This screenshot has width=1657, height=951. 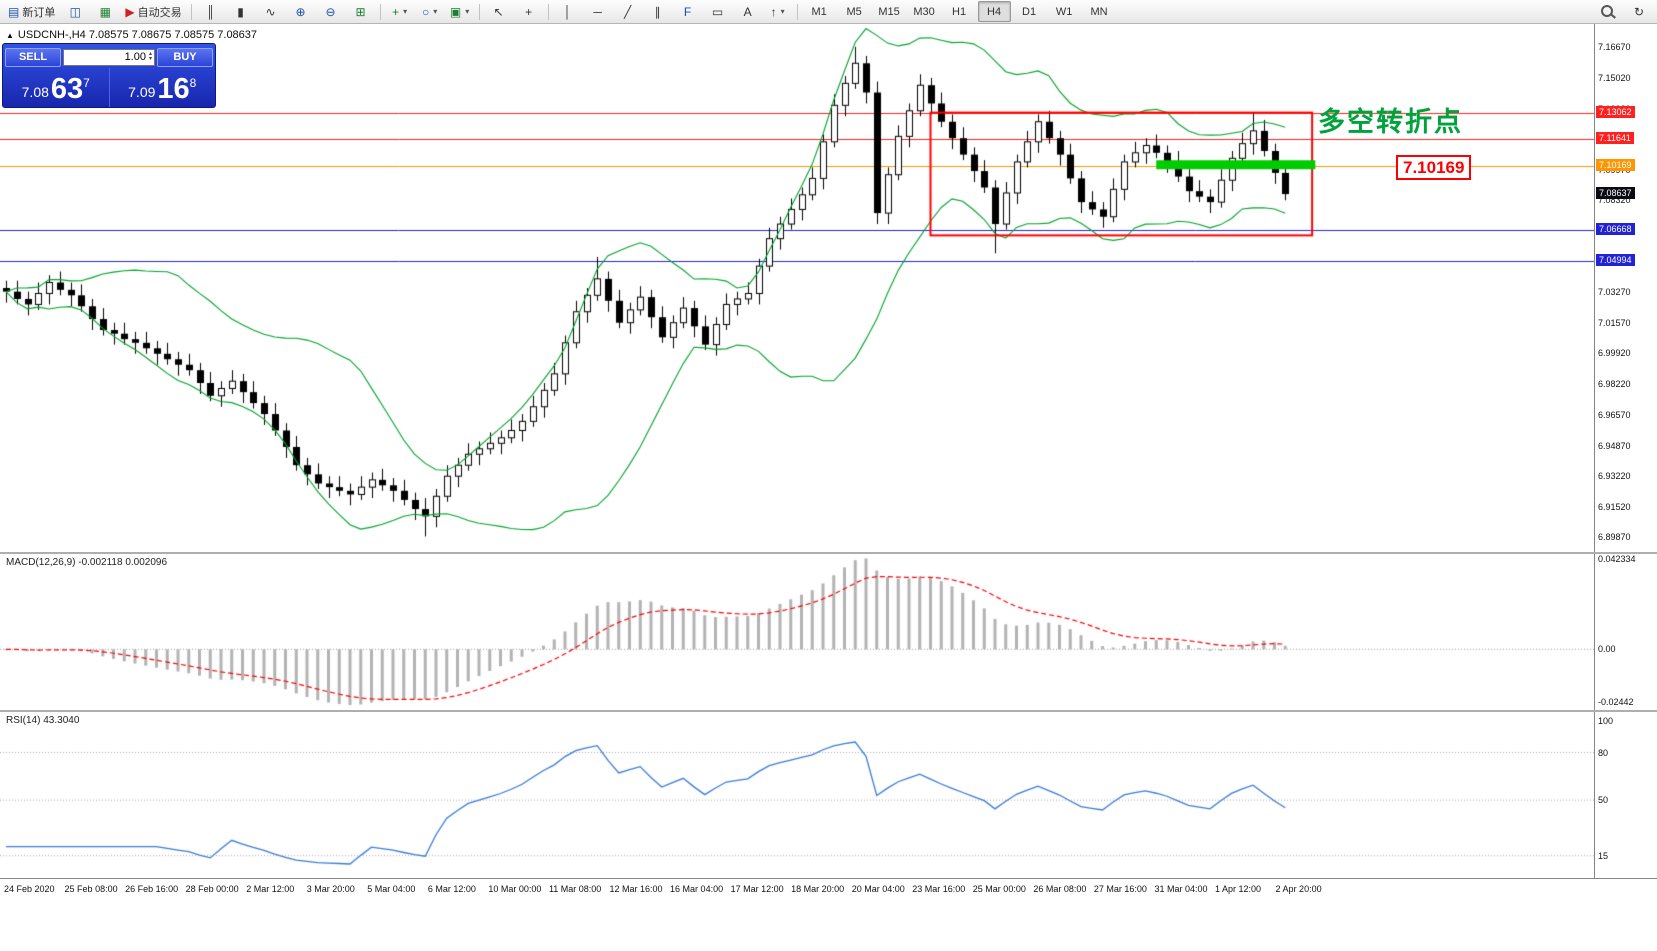 What do you see at coordinates (1603, 752) in the screenshot?
I see `rsi-scale-tick: 80` at bounding box center [1603, 752].